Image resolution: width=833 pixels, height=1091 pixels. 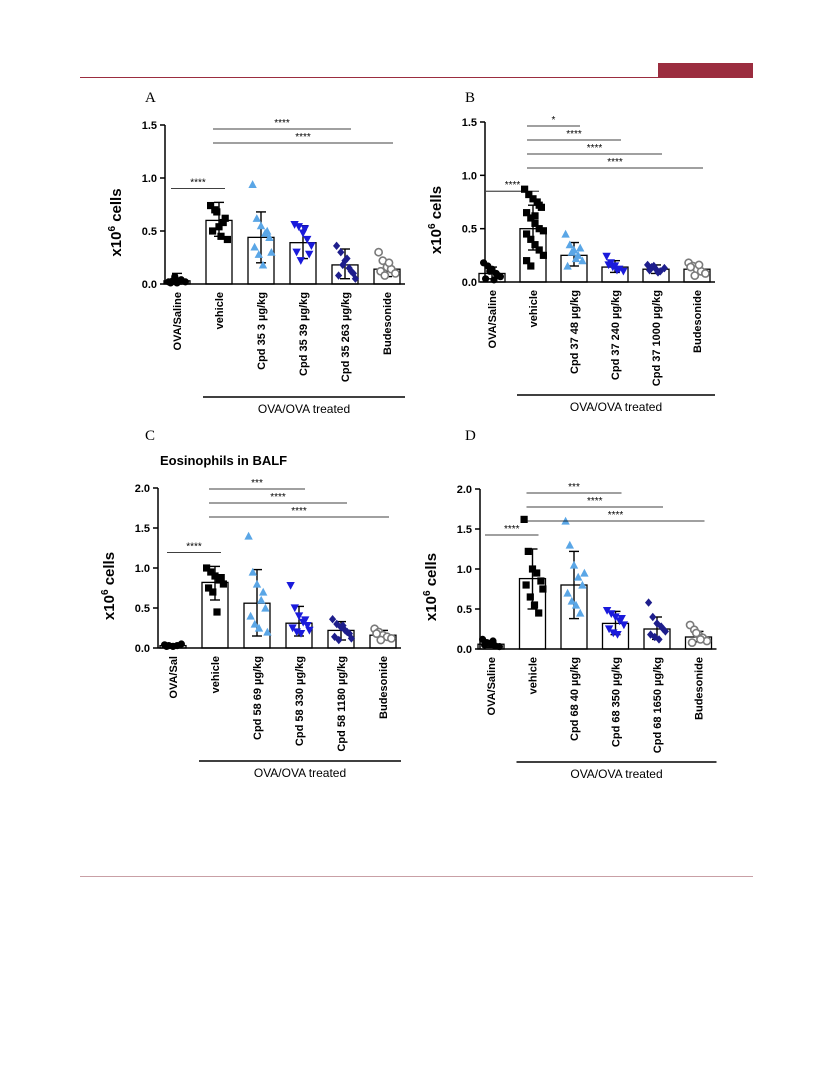 What do you see at coordinates (416, 876) in the screenshot?
I see `footer-rule` at bounding box center [416, 876].